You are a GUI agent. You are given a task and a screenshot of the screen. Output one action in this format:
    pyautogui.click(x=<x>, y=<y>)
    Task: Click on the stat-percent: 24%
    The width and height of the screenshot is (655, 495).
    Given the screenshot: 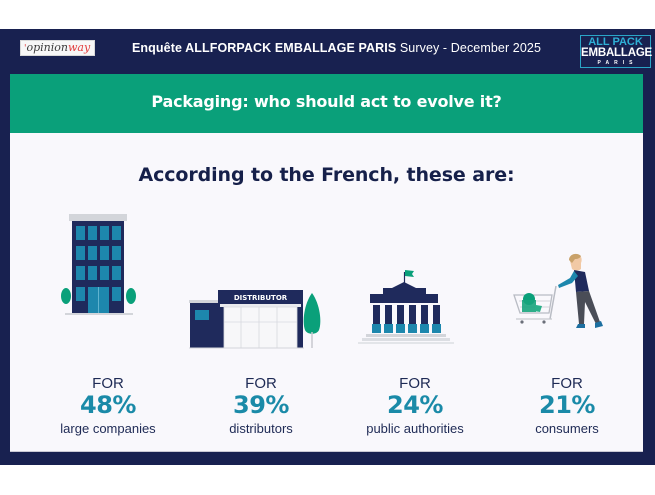 What is the action you would take?
    pyautogui.click(x=415, y=405)
    